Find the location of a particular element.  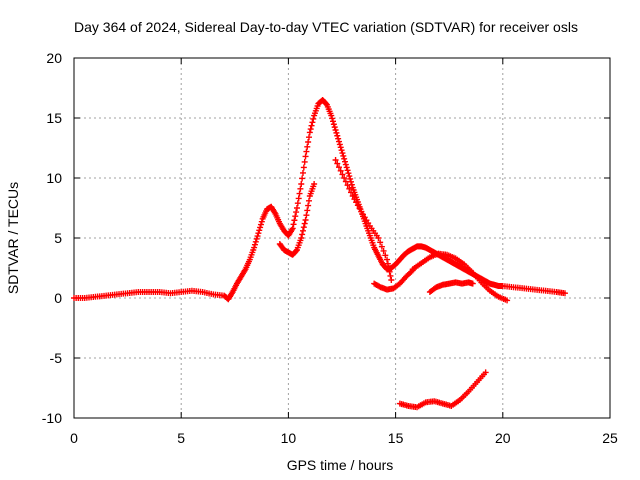

series-branch-a is located at coordinates (297, 219).